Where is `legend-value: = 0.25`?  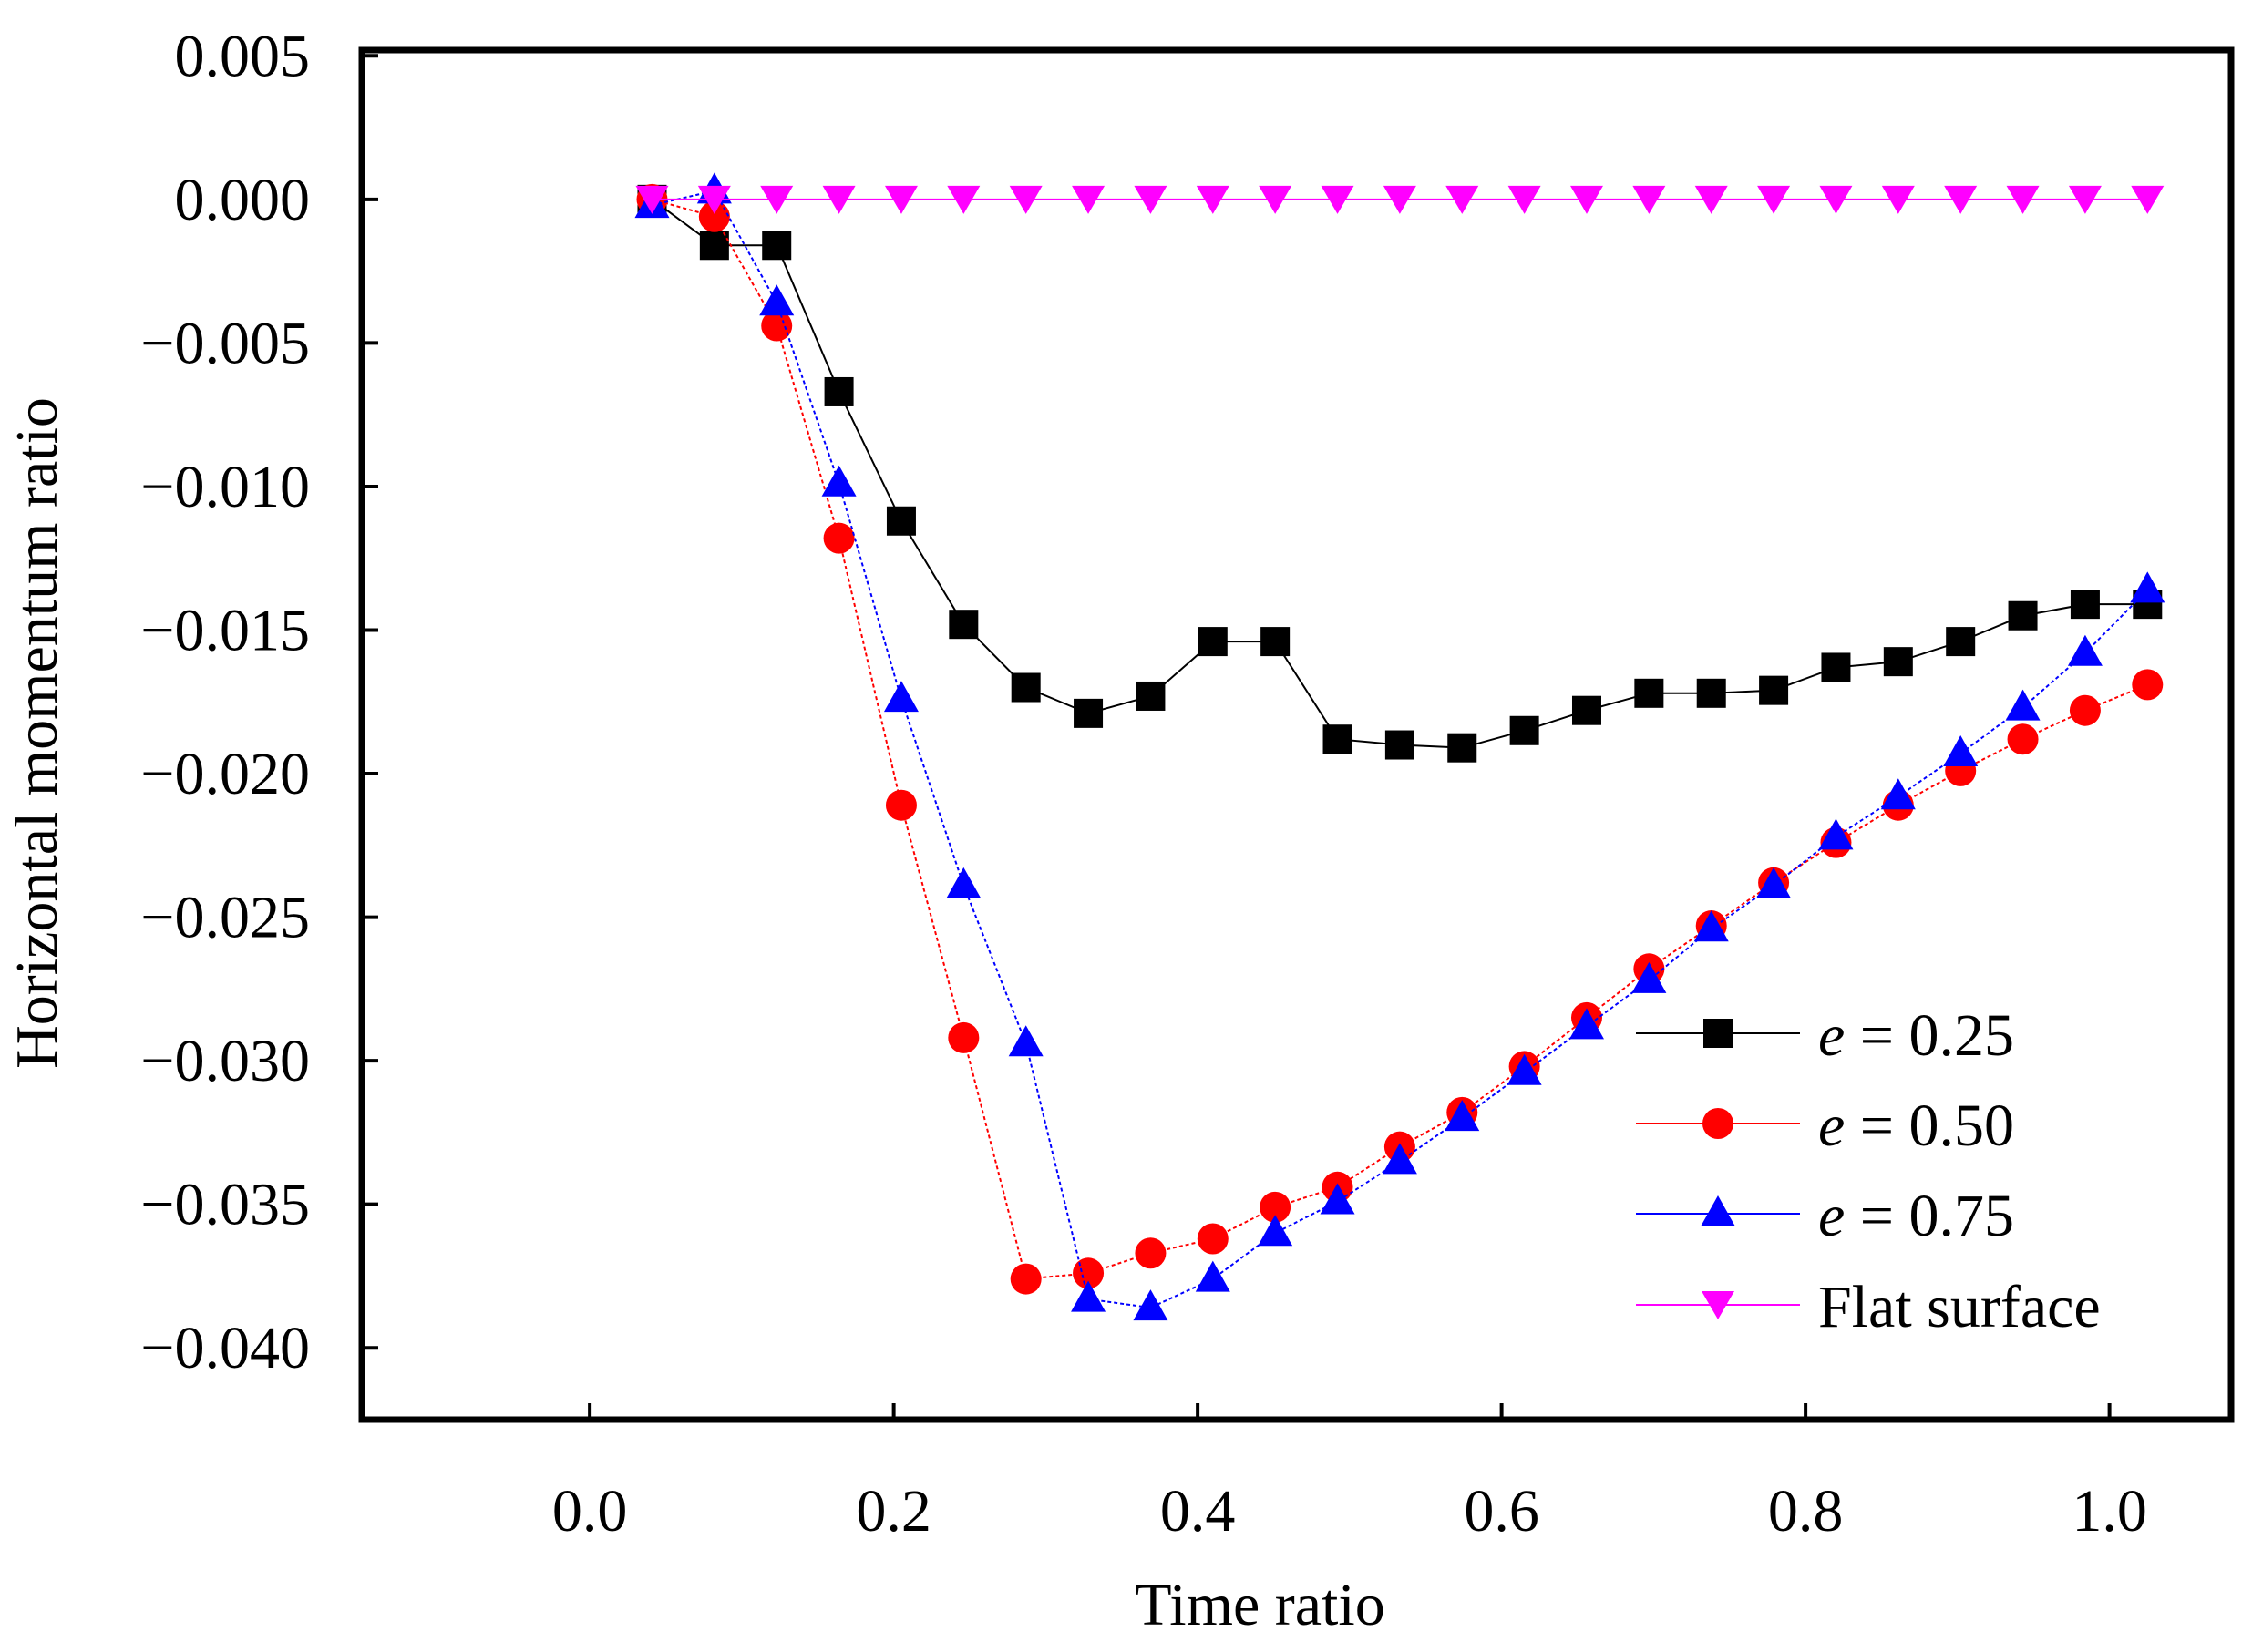 legend-value: = 0.25 is located at coordinates (1930, 1035).